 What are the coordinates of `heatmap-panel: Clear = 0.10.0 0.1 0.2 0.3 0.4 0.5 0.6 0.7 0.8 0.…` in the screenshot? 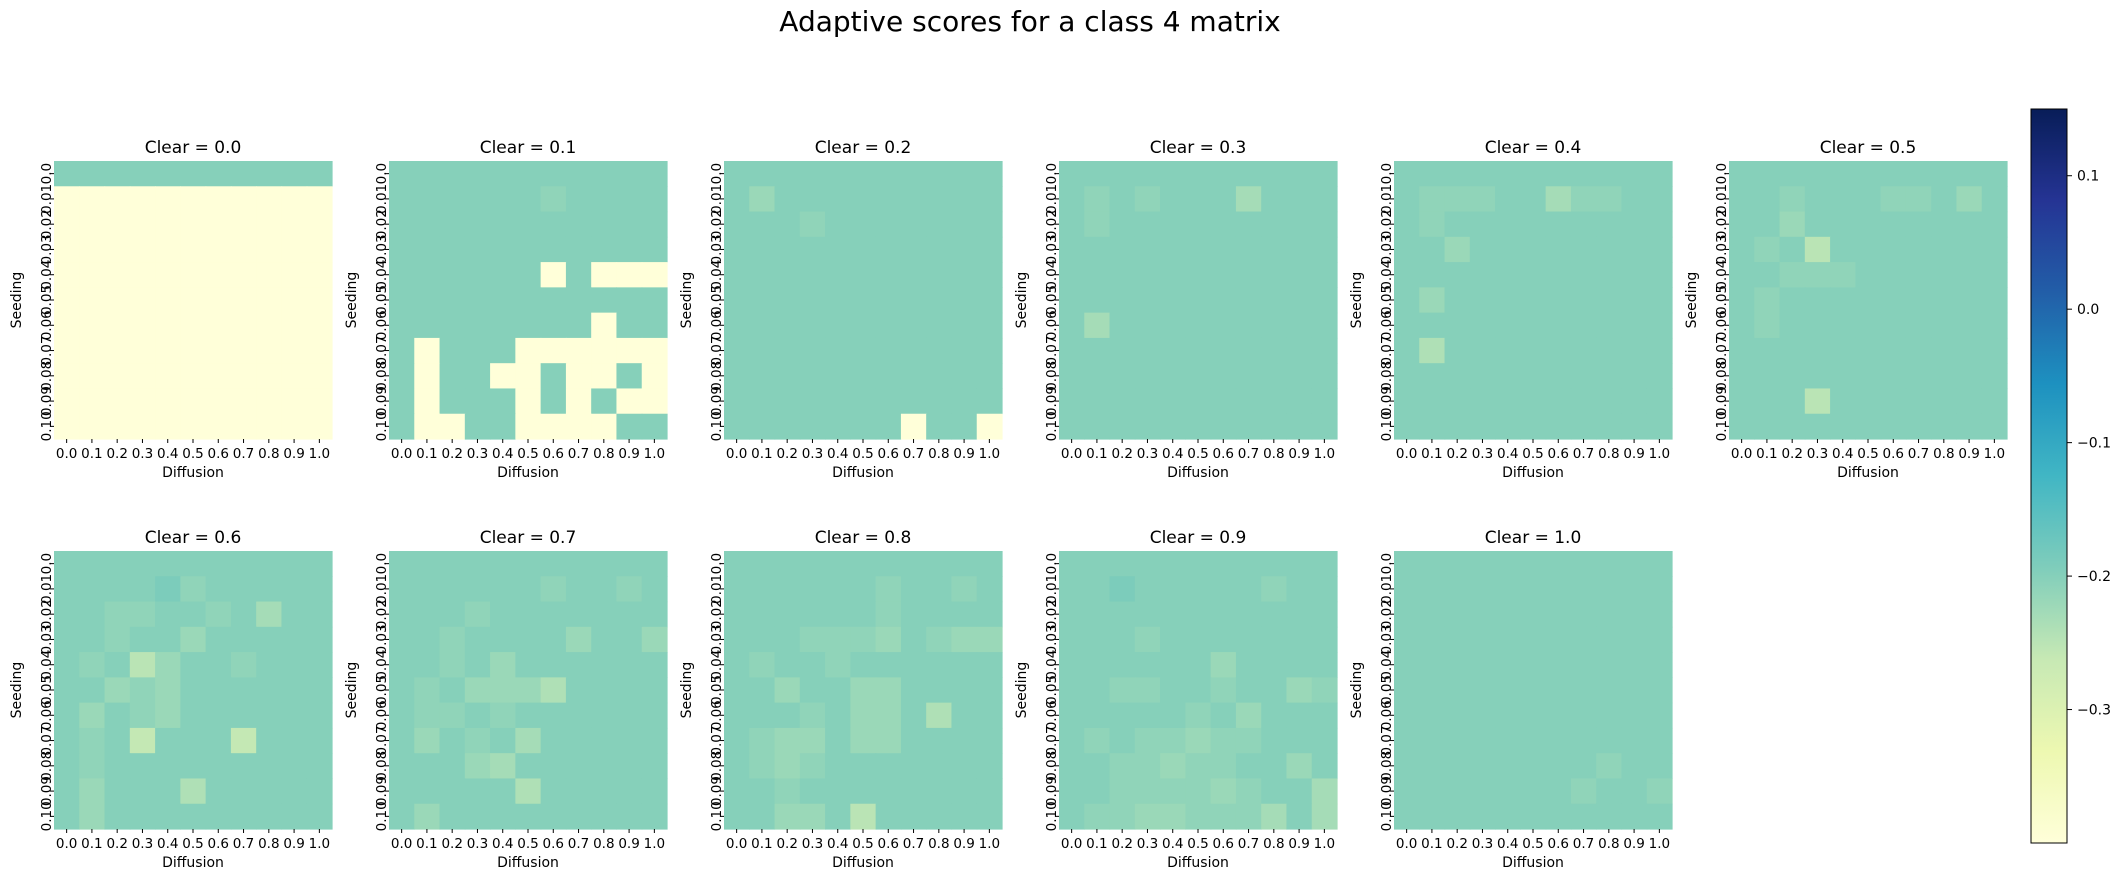 It's located at (506, 309).